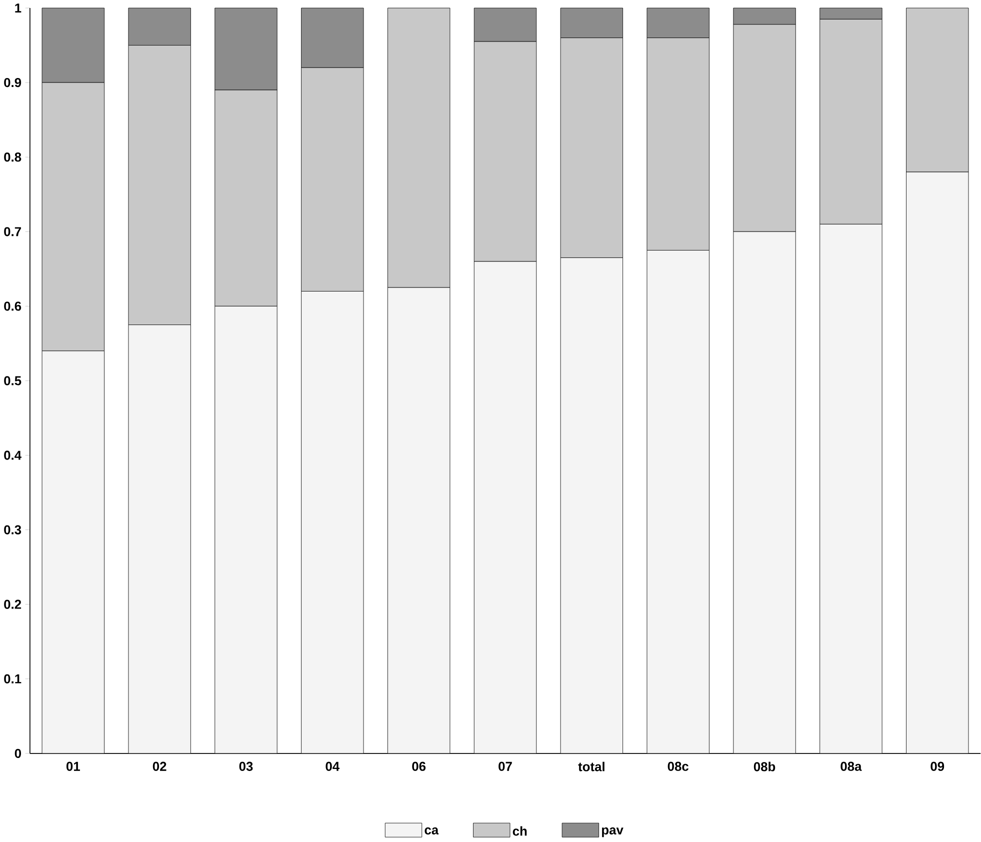 This screenshot has height=842, width=981. Describe the element at coordinates (937, 767) in the screenshot. I see `x-tick-label: 09` at that location.